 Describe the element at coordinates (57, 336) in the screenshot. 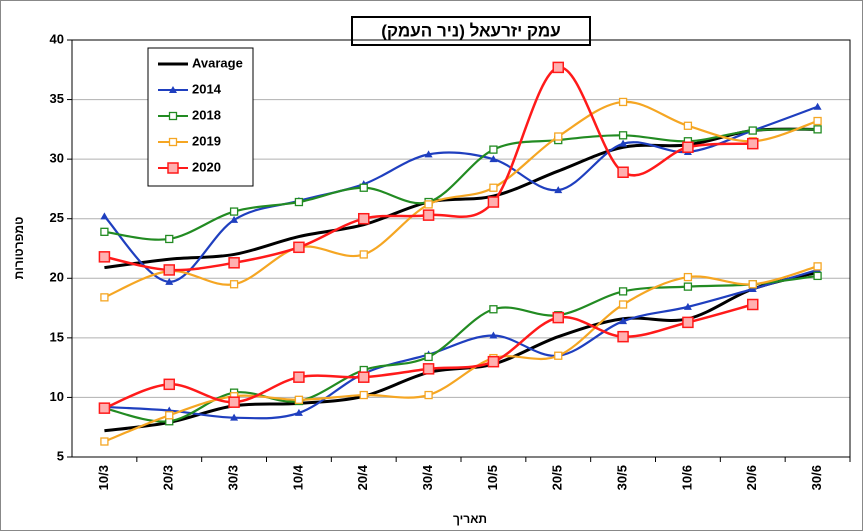

I see `y-tick-label: 15` at that location.